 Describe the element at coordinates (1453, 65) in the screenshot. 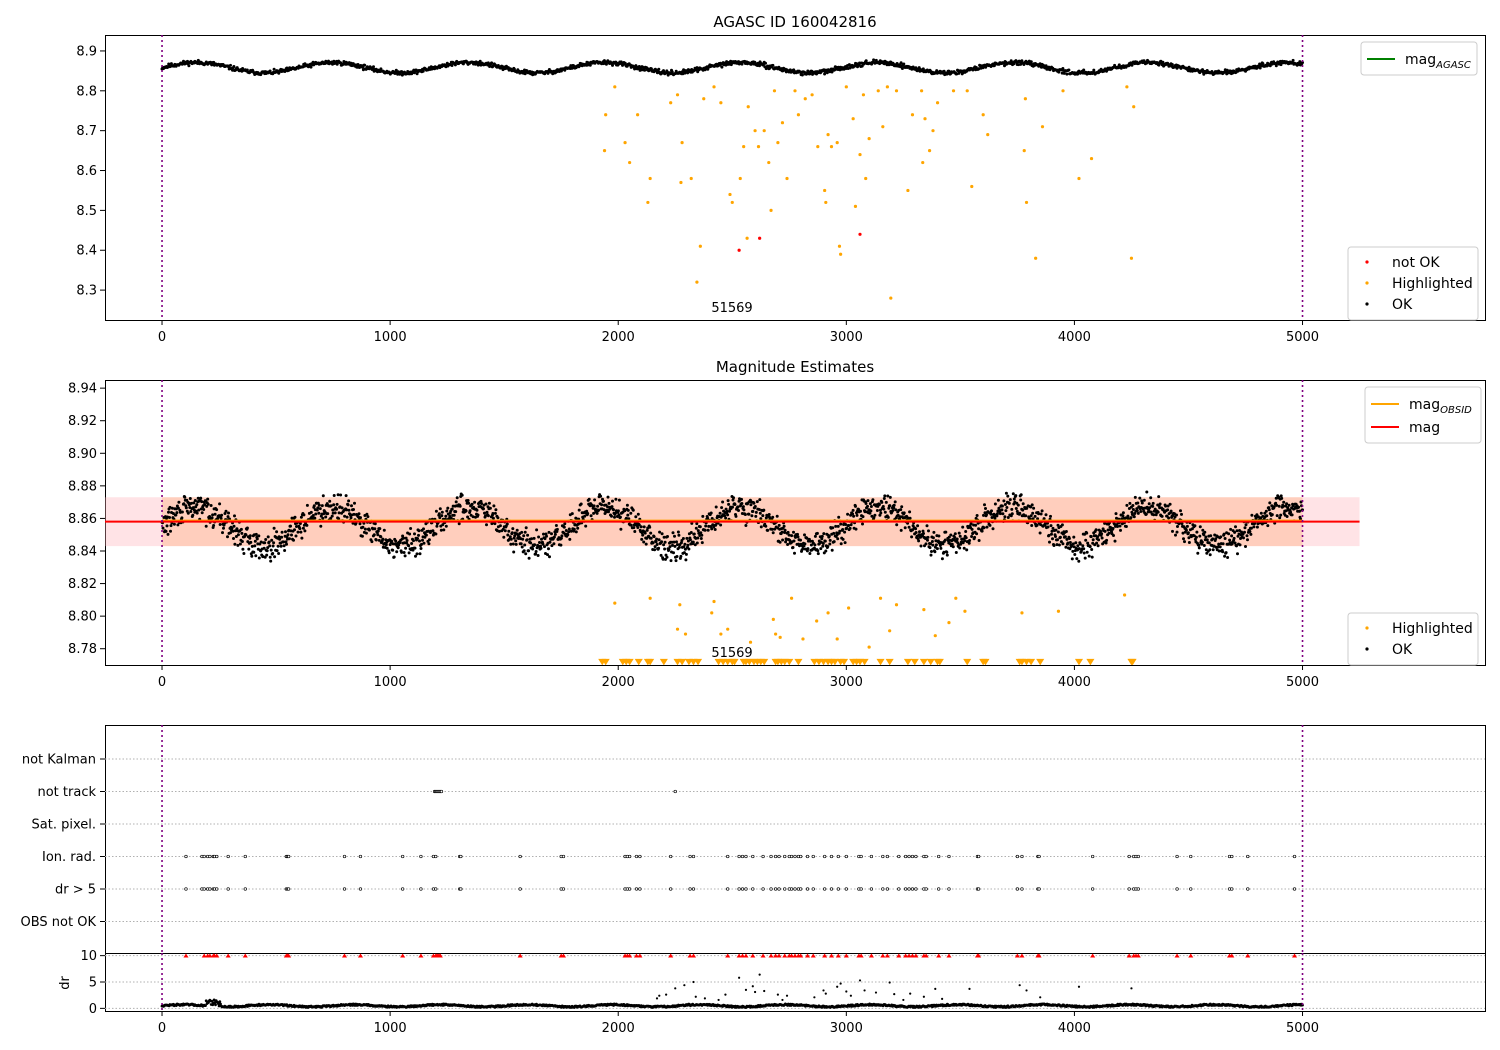

I see `legend-subscript: AGASC` at that location.